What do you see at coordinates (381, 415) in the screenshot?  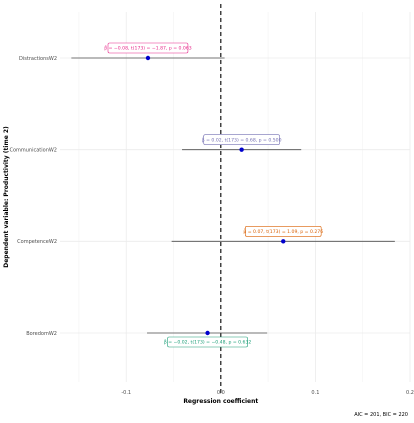 I see `model-fit-caption: AIC = 201, BIC = 220` at bounding box center [381, 415].